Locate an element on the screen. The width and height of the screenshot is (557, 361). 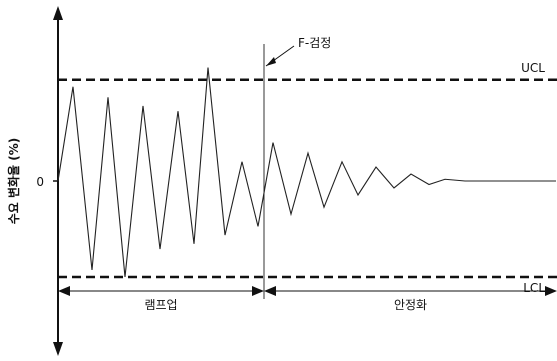
y-axis-arrow-top is located at coordinates (58, 13).